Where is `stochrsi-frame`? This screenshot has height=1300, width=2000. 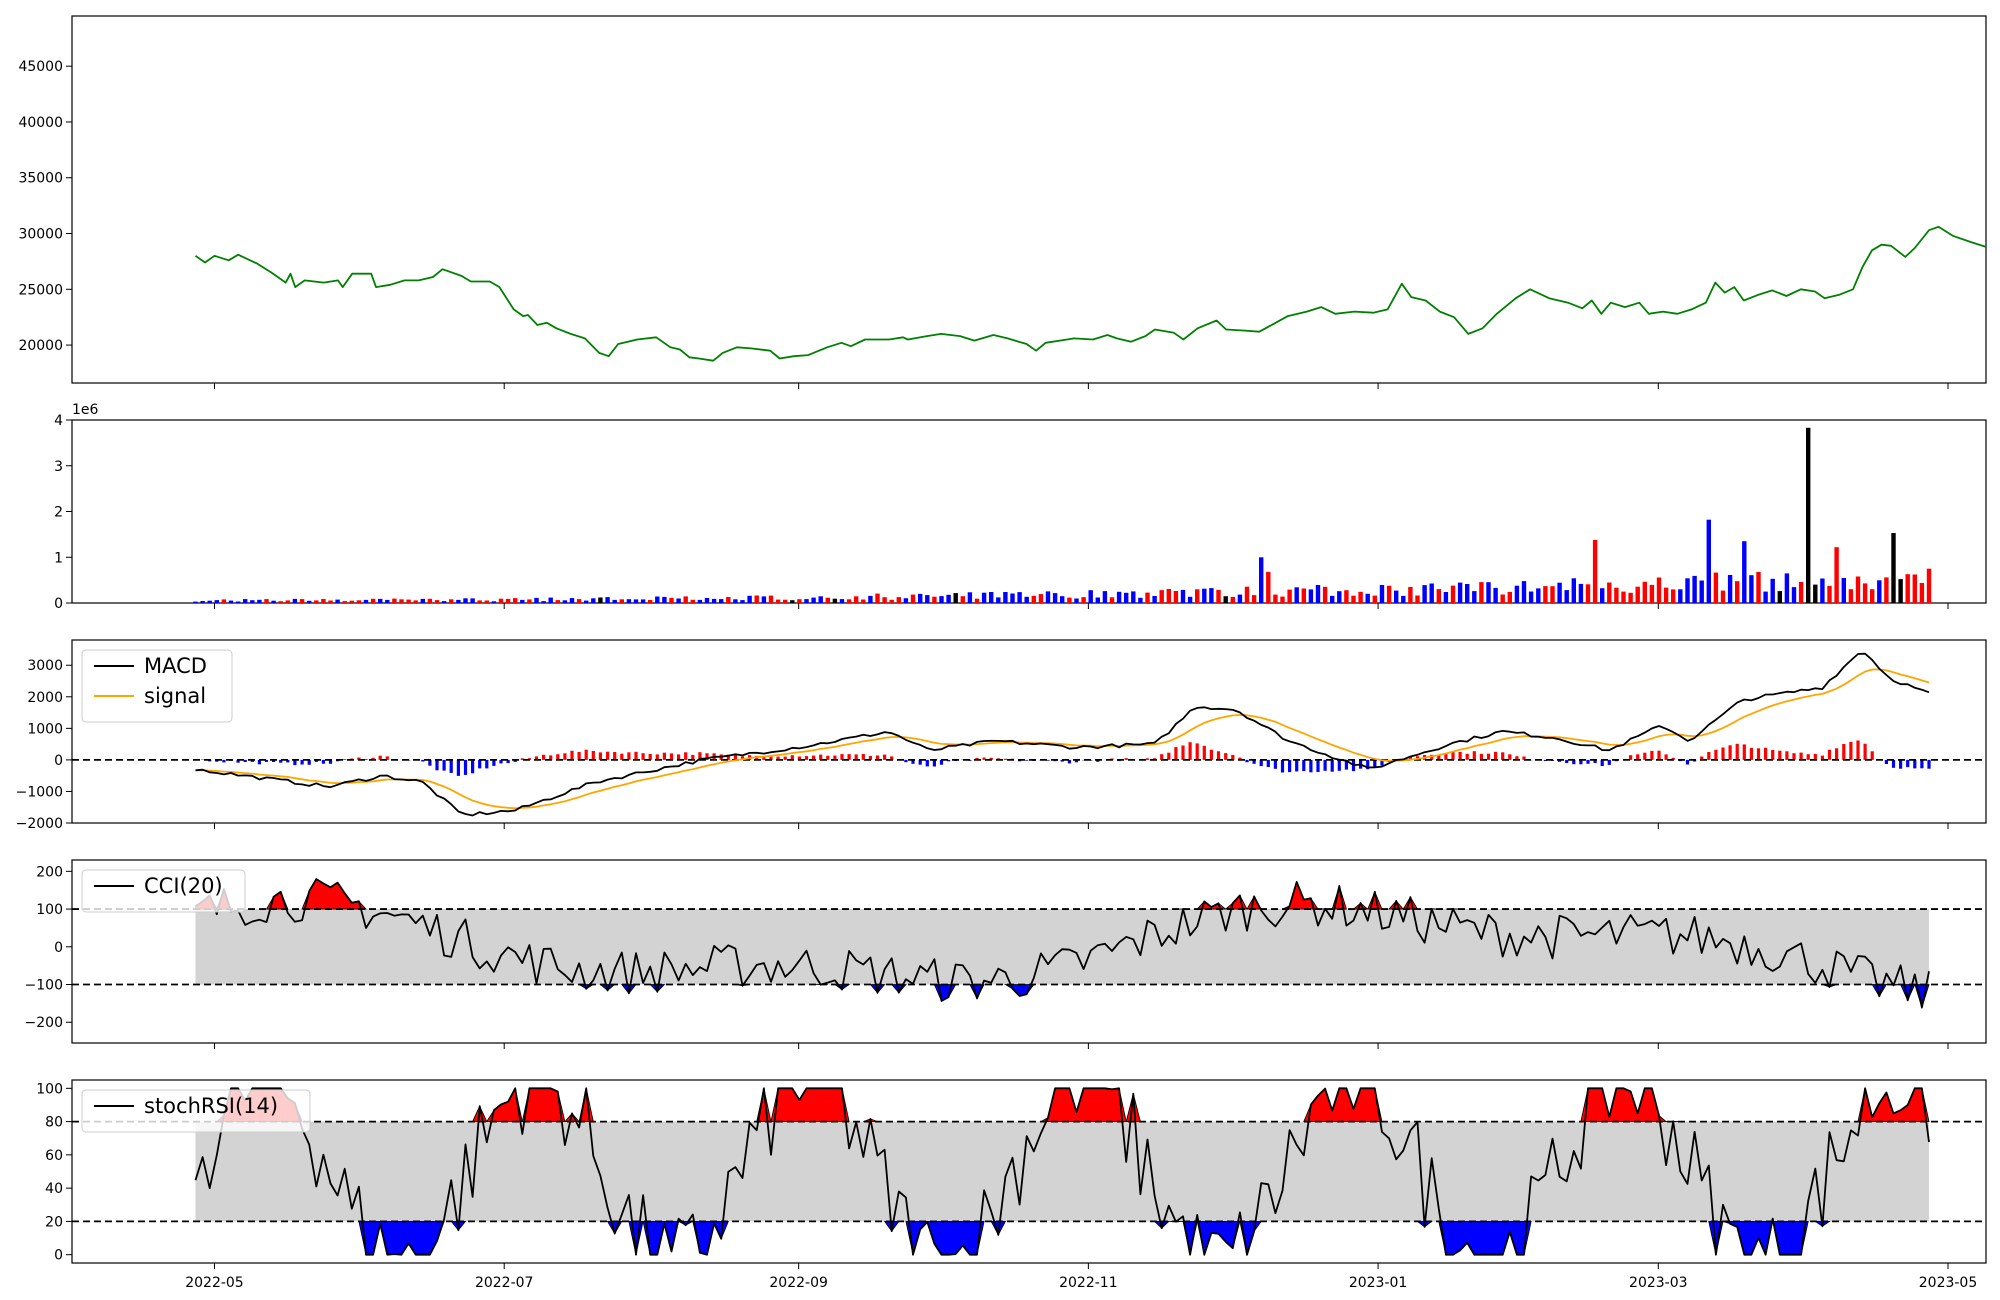
stochrsi-frame is located at coordinates (1029, 1171).